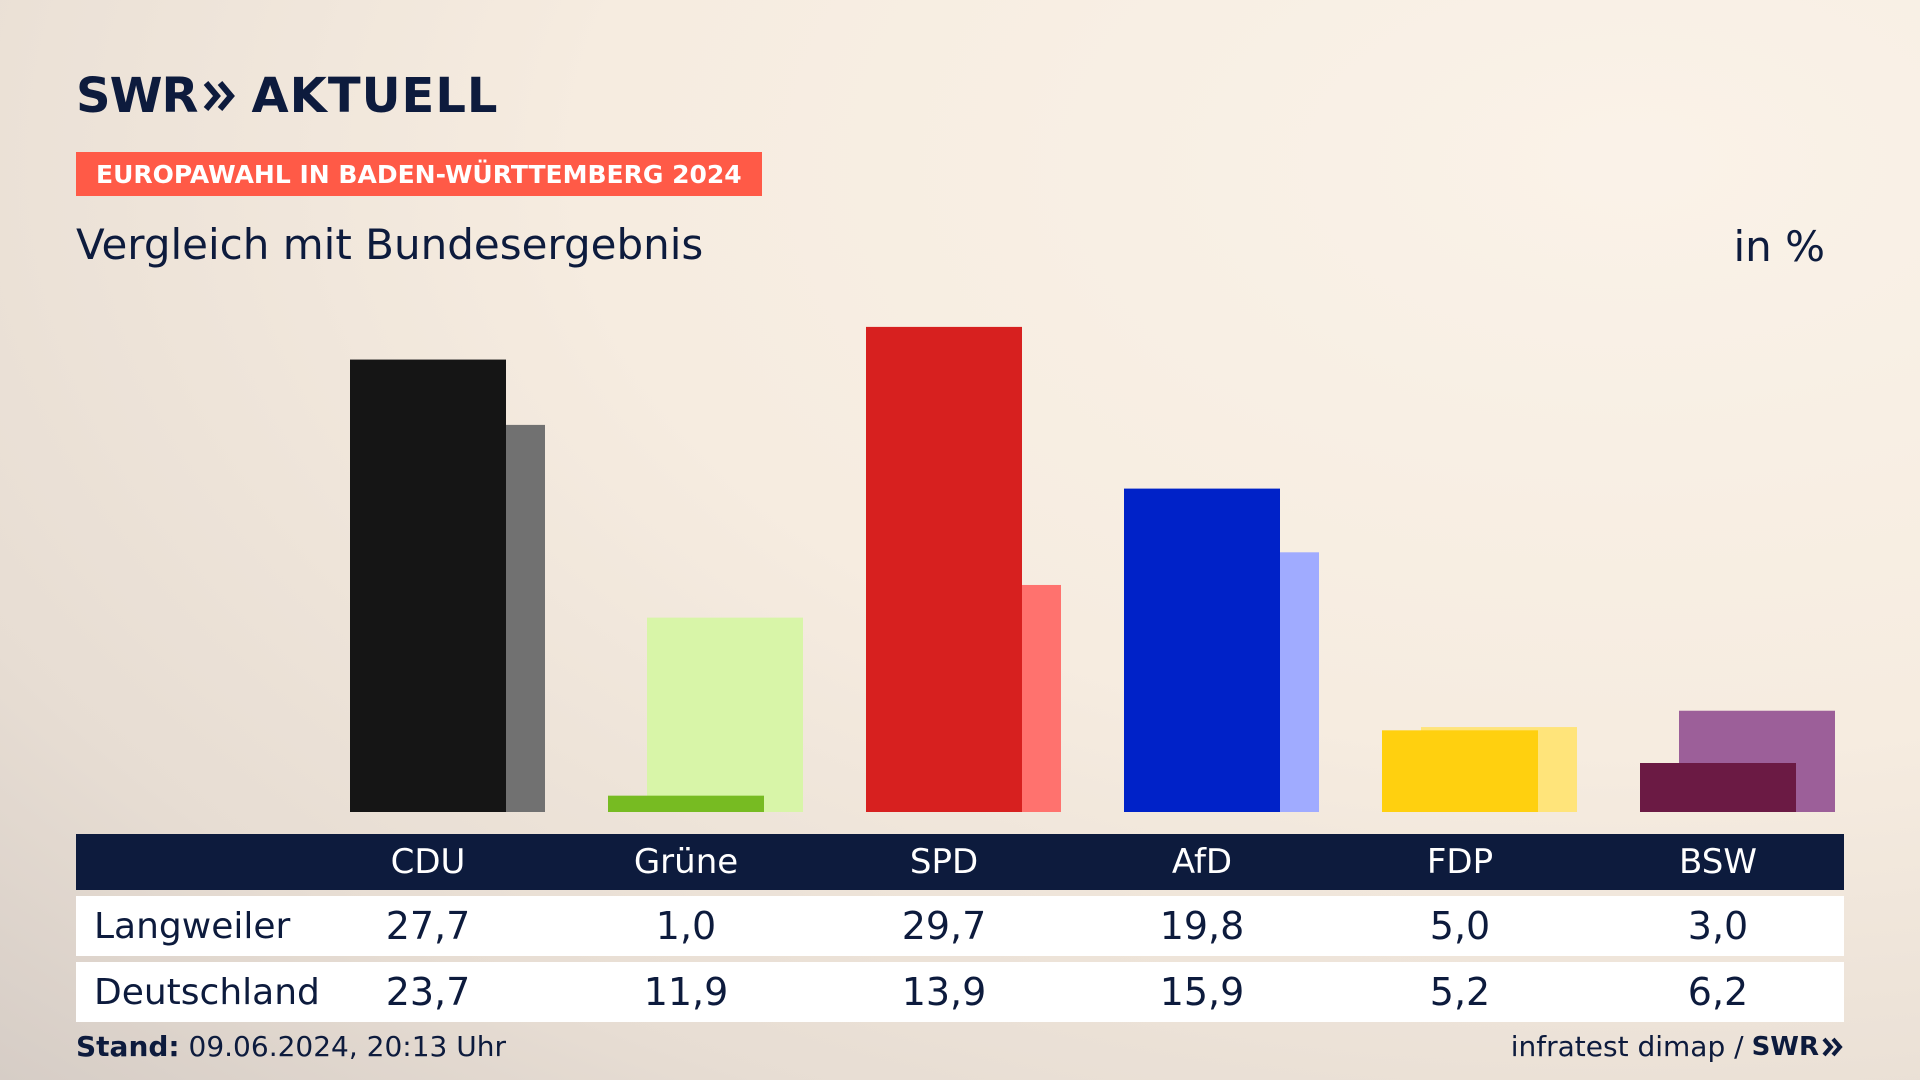 The height and width of the screenshot is (1080, 1920). I want to click on column-header-cdu: CDU, so click(428, 862).